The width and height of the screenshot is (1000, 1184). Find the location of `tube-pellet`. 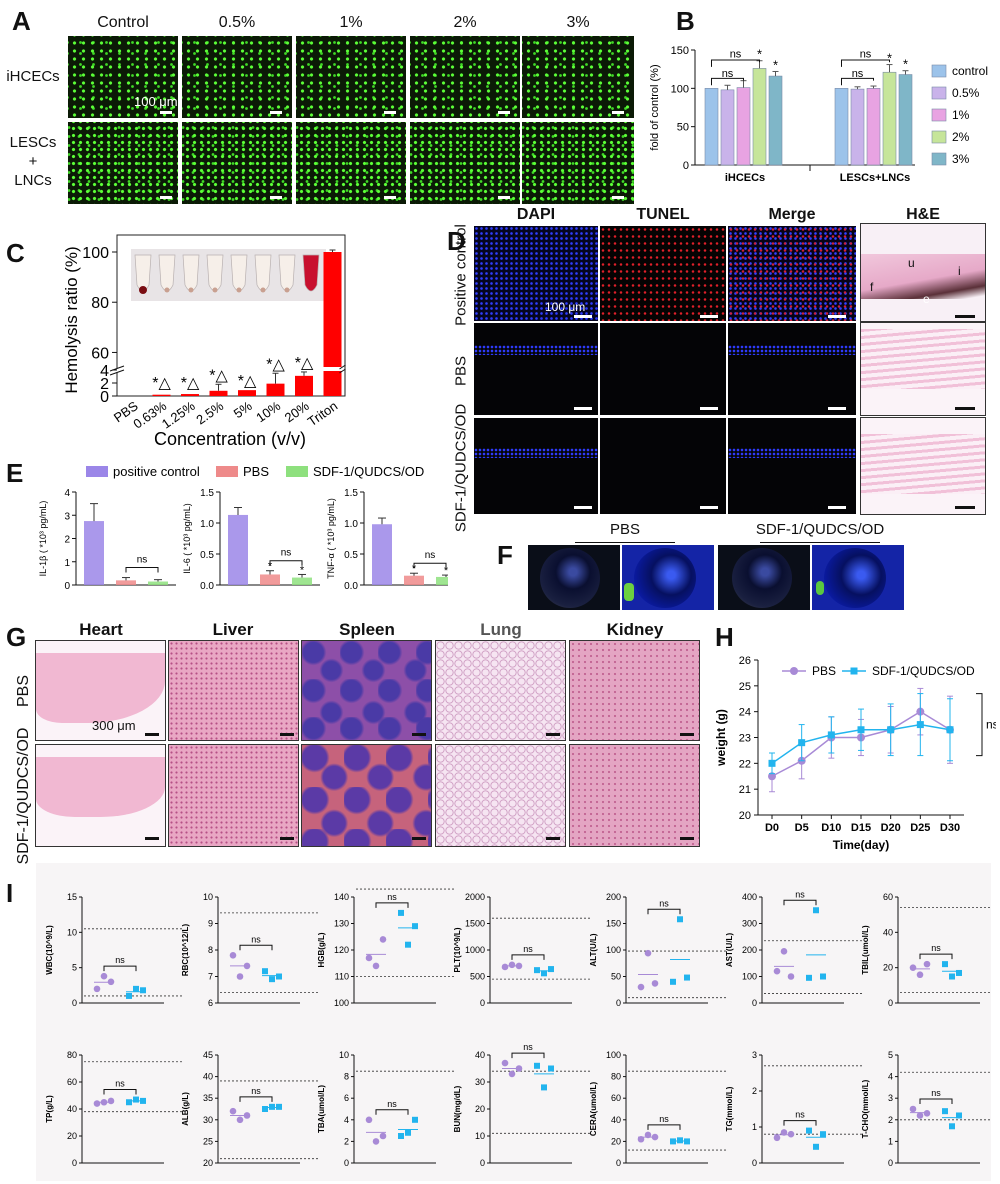

tube-pellet is located at coordinates (143, 290).